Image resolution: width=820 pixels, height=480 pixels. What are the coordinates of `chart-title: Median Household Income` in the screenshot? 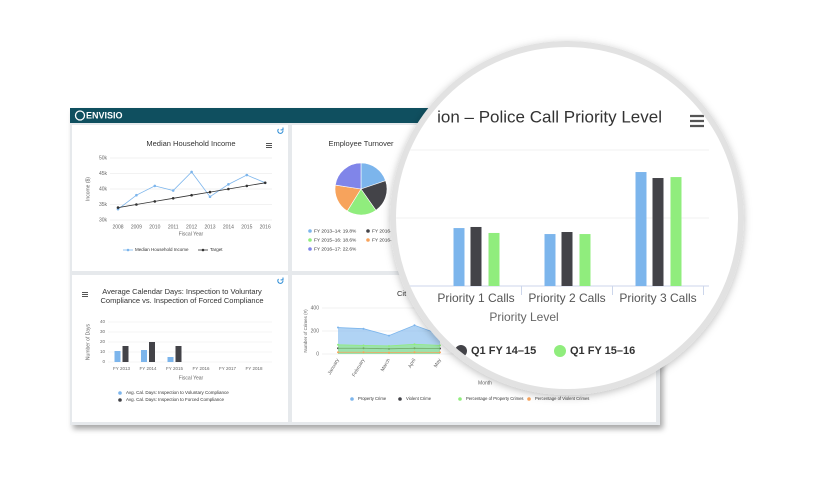 It's located at (190, 143).